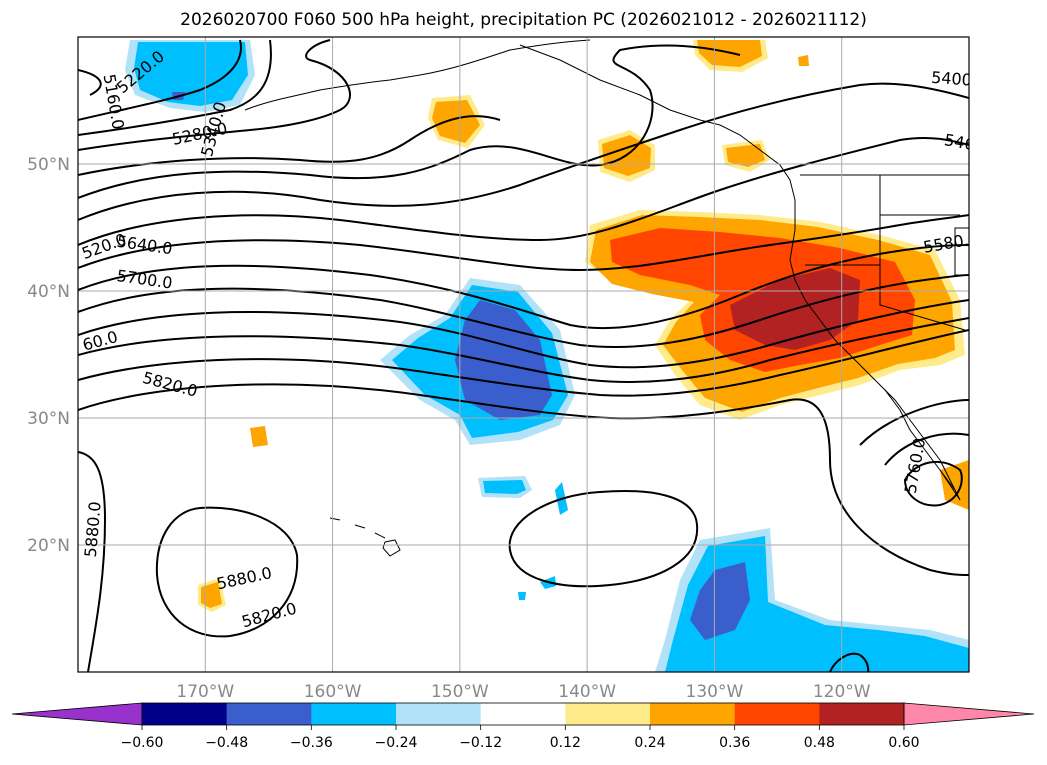 This screenshot has width=1047, height=765. I want to click on lon-tick-label: 140°W, so click(587, 692).